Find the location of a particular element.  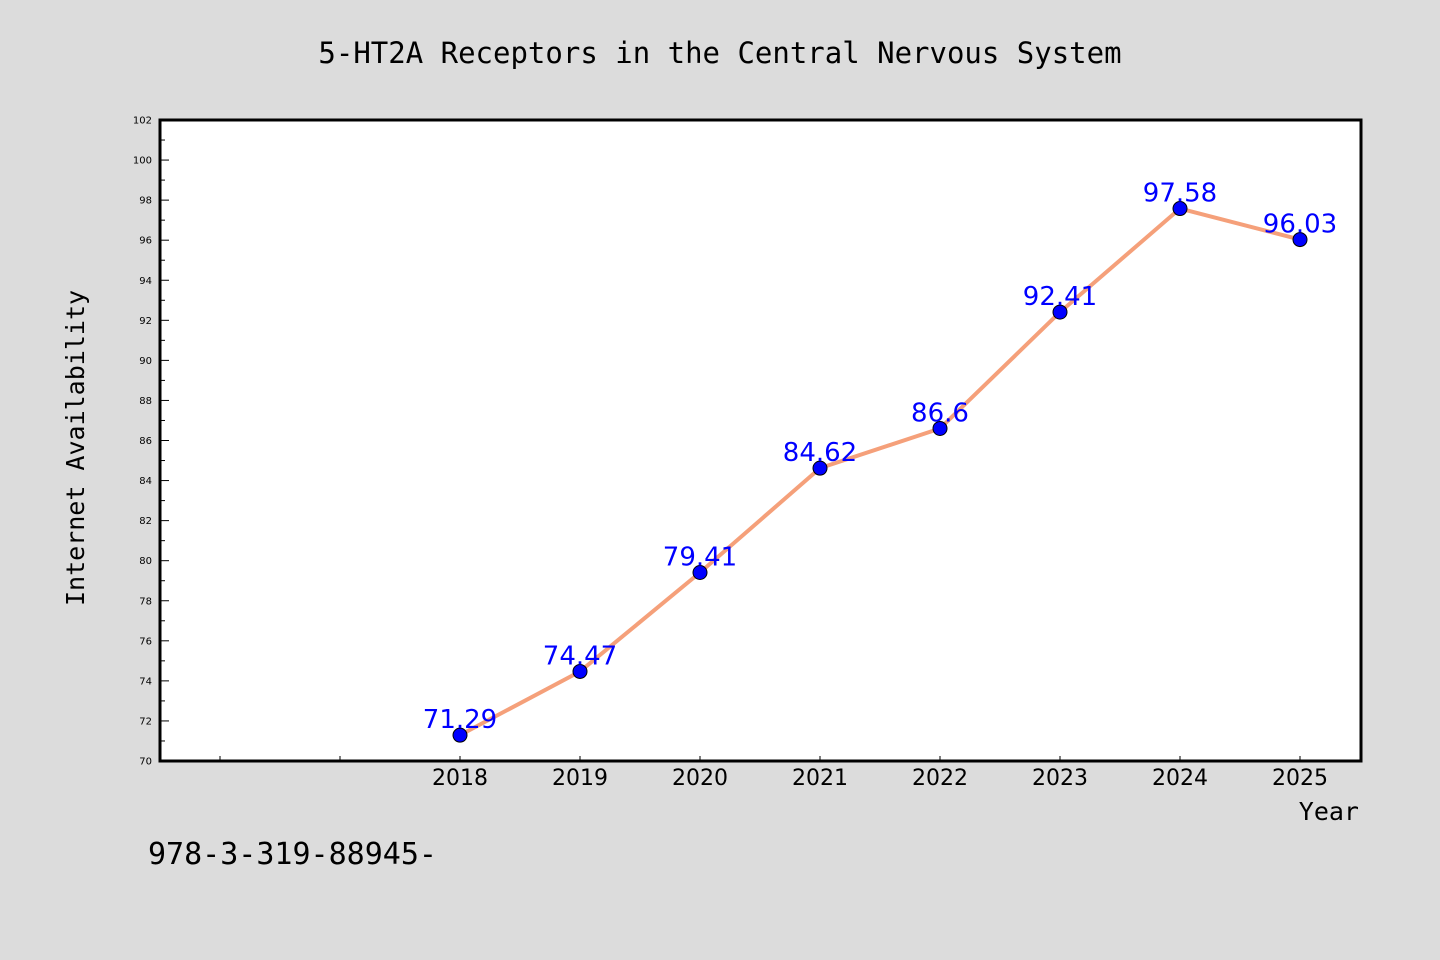

x-tick-label: 2019 is located at coordinates (580, 778).